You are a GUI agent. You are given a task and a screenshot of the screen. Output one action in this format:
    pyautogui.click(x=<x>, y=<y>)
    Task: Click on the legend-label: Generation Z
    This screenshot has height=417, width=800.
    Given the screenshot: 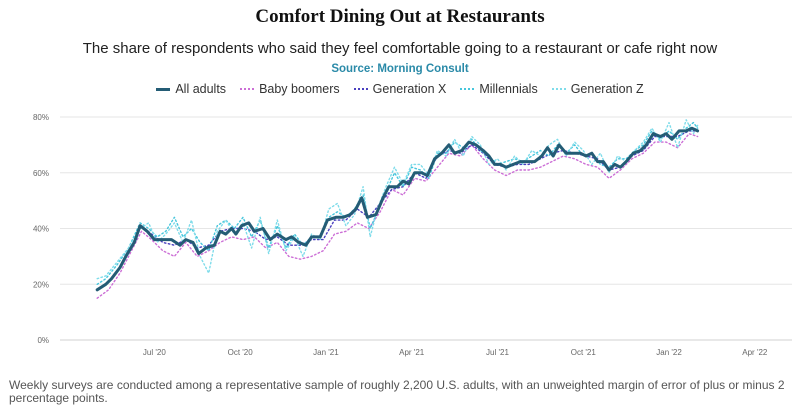 What is the action you would take?
    pyautogui.click(x=607, y=89)
    